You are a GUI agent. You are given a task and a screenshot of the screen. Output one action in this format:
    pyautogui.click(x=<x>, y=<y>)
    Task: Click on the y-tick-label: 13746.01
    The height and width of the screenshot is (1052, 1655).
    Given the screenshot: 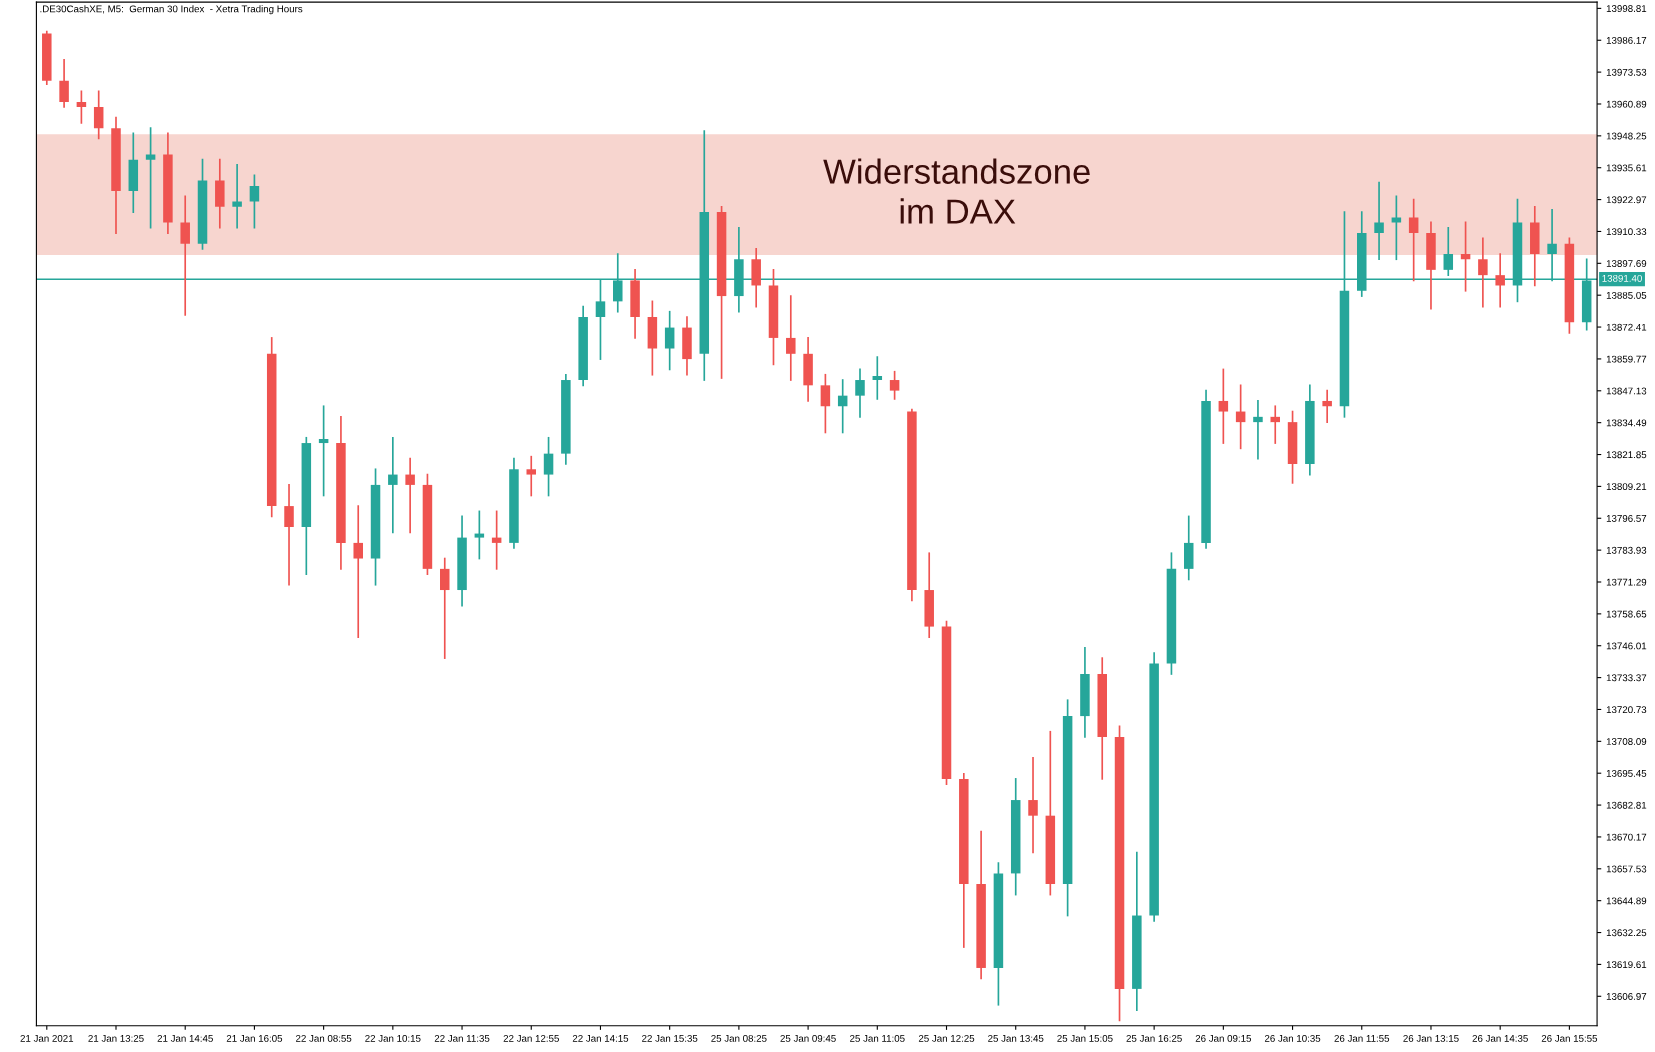 What is the action you would take?
    pyautogui.click(x=1626, y=646)
    